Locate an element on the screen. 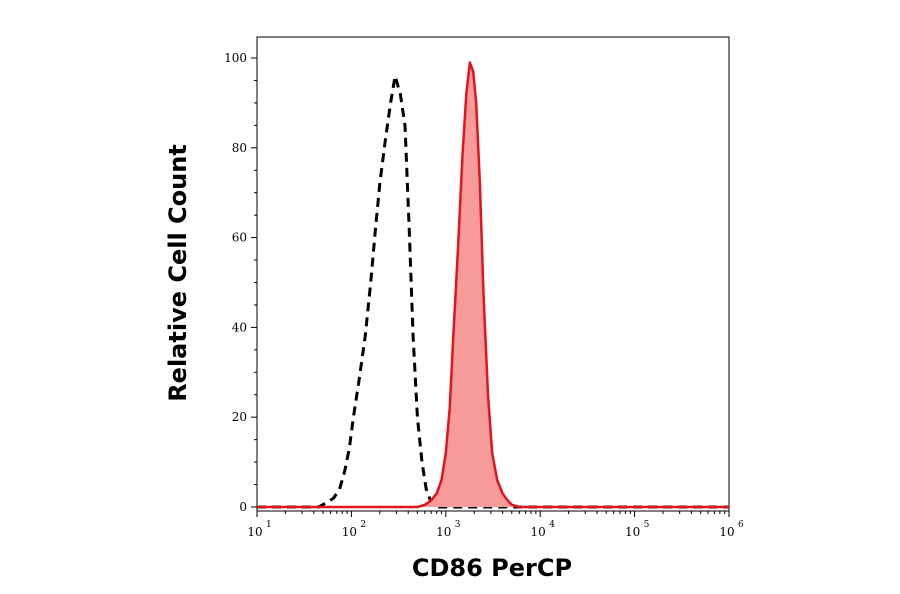 This screenshot has height=594, width=900. x-tick-exponent: 6 is located at coordinates (741, 525).